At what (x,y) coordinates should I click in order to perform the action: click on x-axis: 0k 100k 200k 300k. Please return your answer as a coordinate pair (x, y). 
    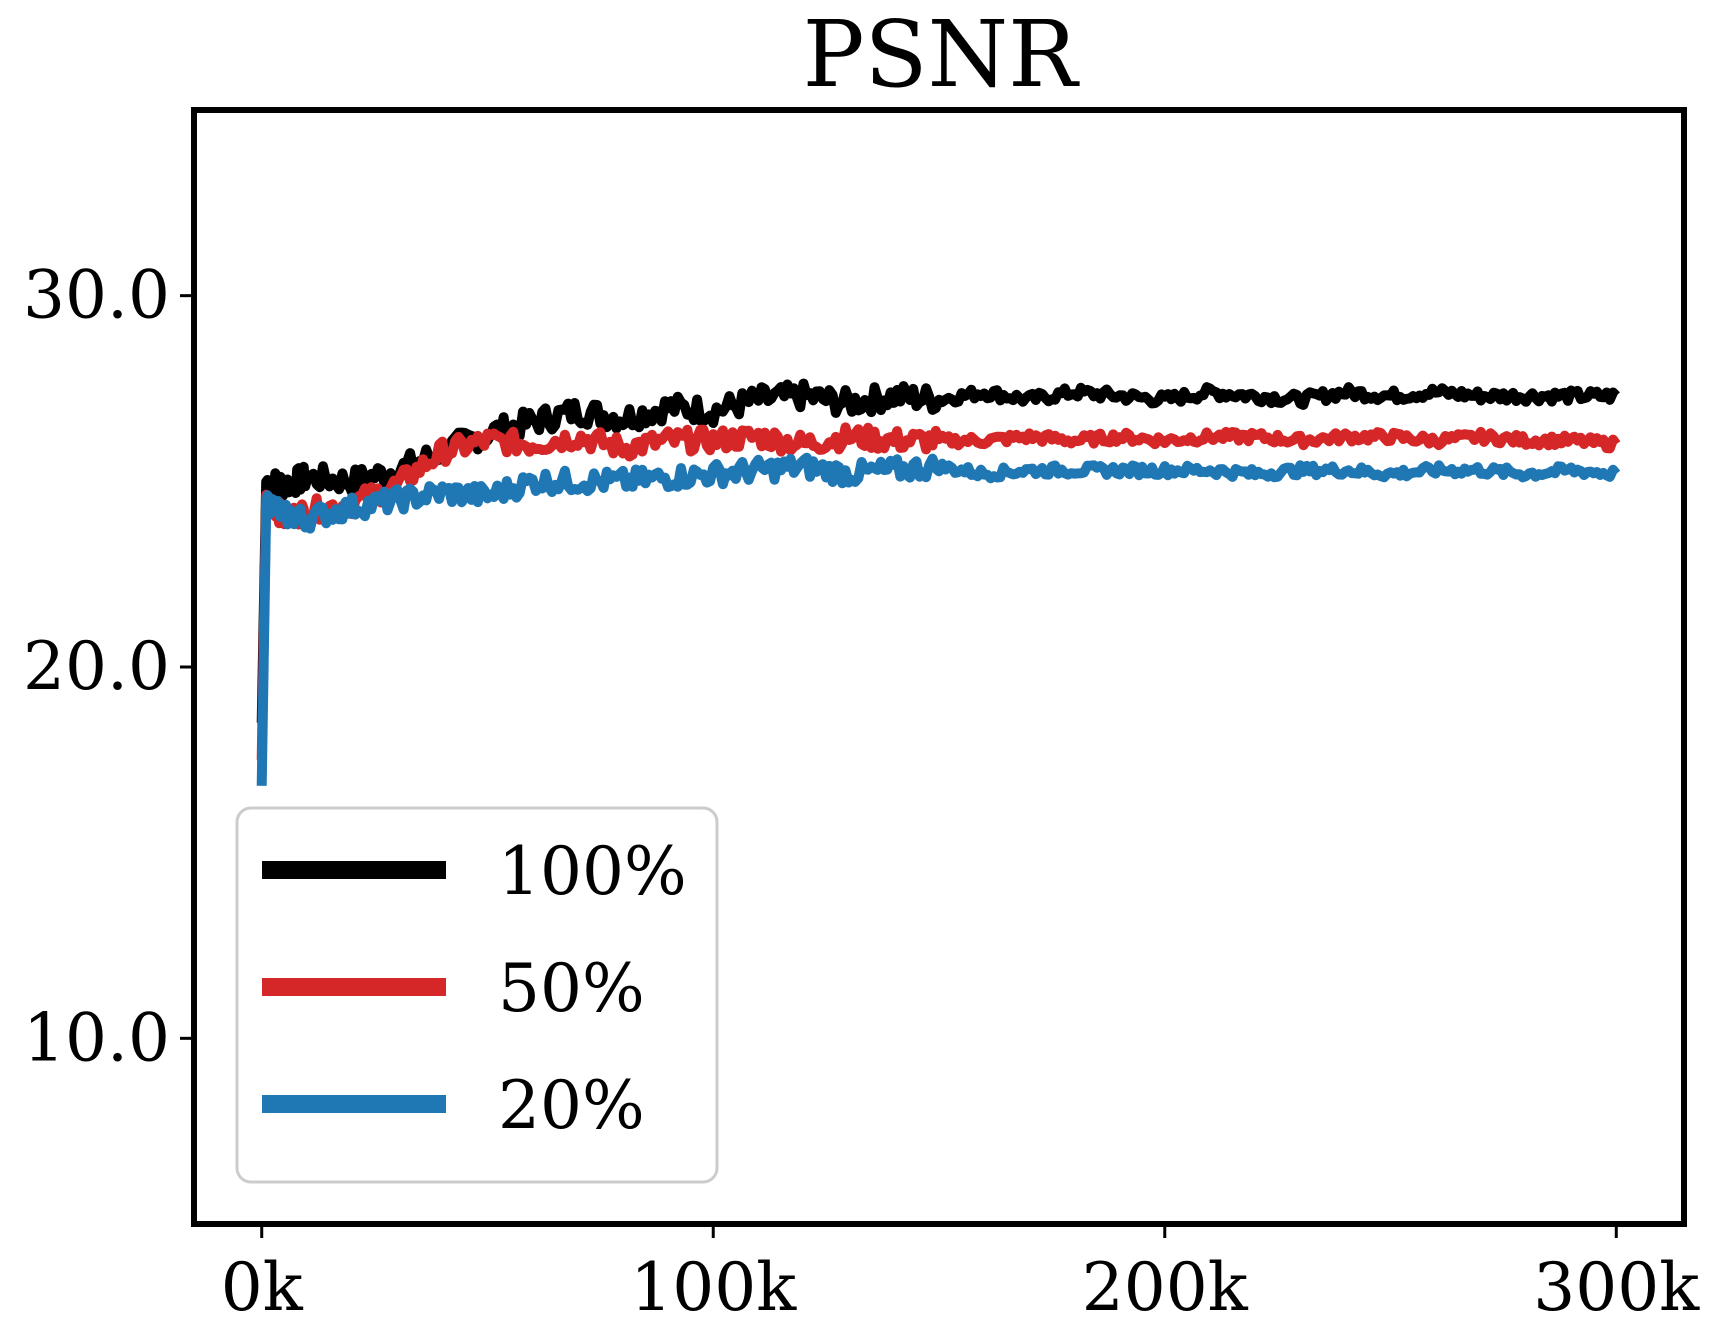
    Looking at the image, I should click on (960, 1275).